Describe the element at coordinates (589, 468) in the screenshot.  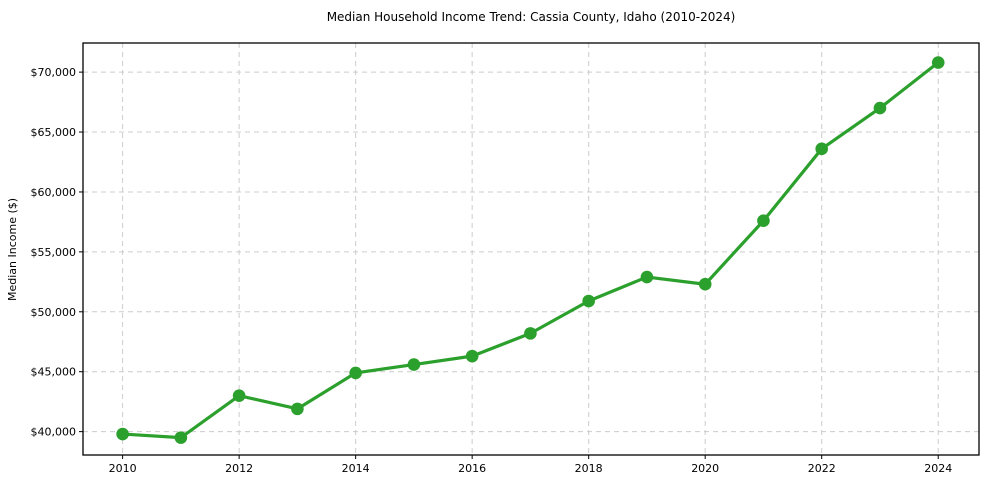
I see `x-tick-label: 2018` at that location.